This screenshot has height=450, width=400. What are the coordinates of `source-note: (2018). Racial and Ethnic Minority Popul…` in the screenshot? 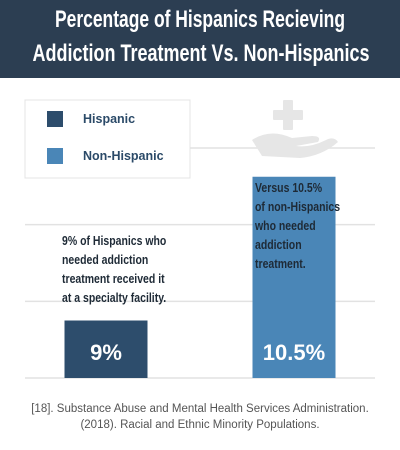 It's located at (199, 425).